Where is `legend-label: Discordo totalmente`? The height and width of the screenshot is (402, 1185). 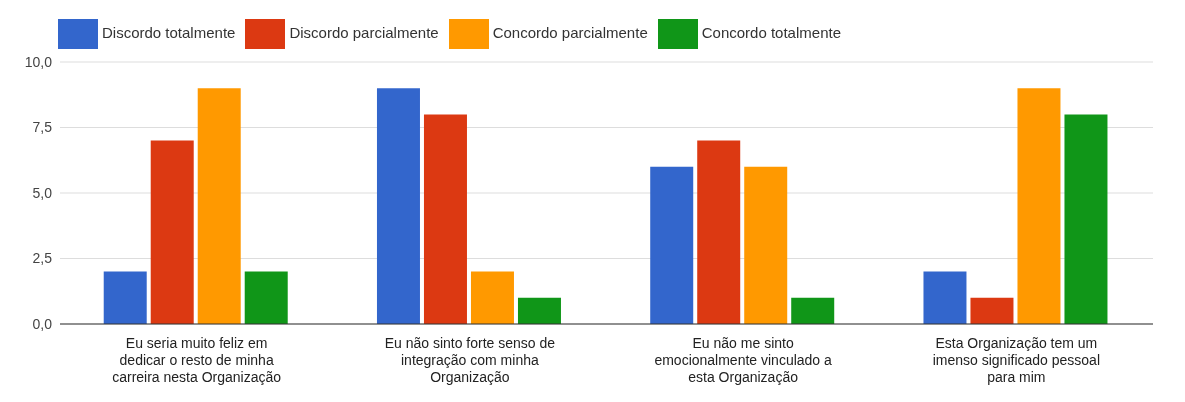 legend-label: Discordo totalmente is located at coordinates (169, 32).